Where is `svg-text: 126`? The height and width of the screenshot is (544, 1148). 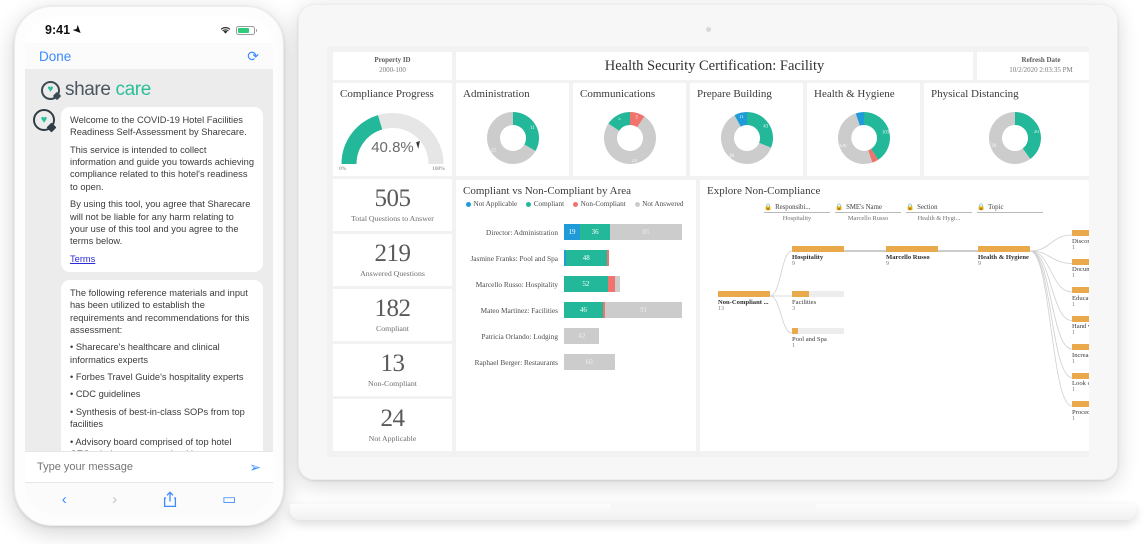 svg-text: 126 is located at coordinates (842, 146).